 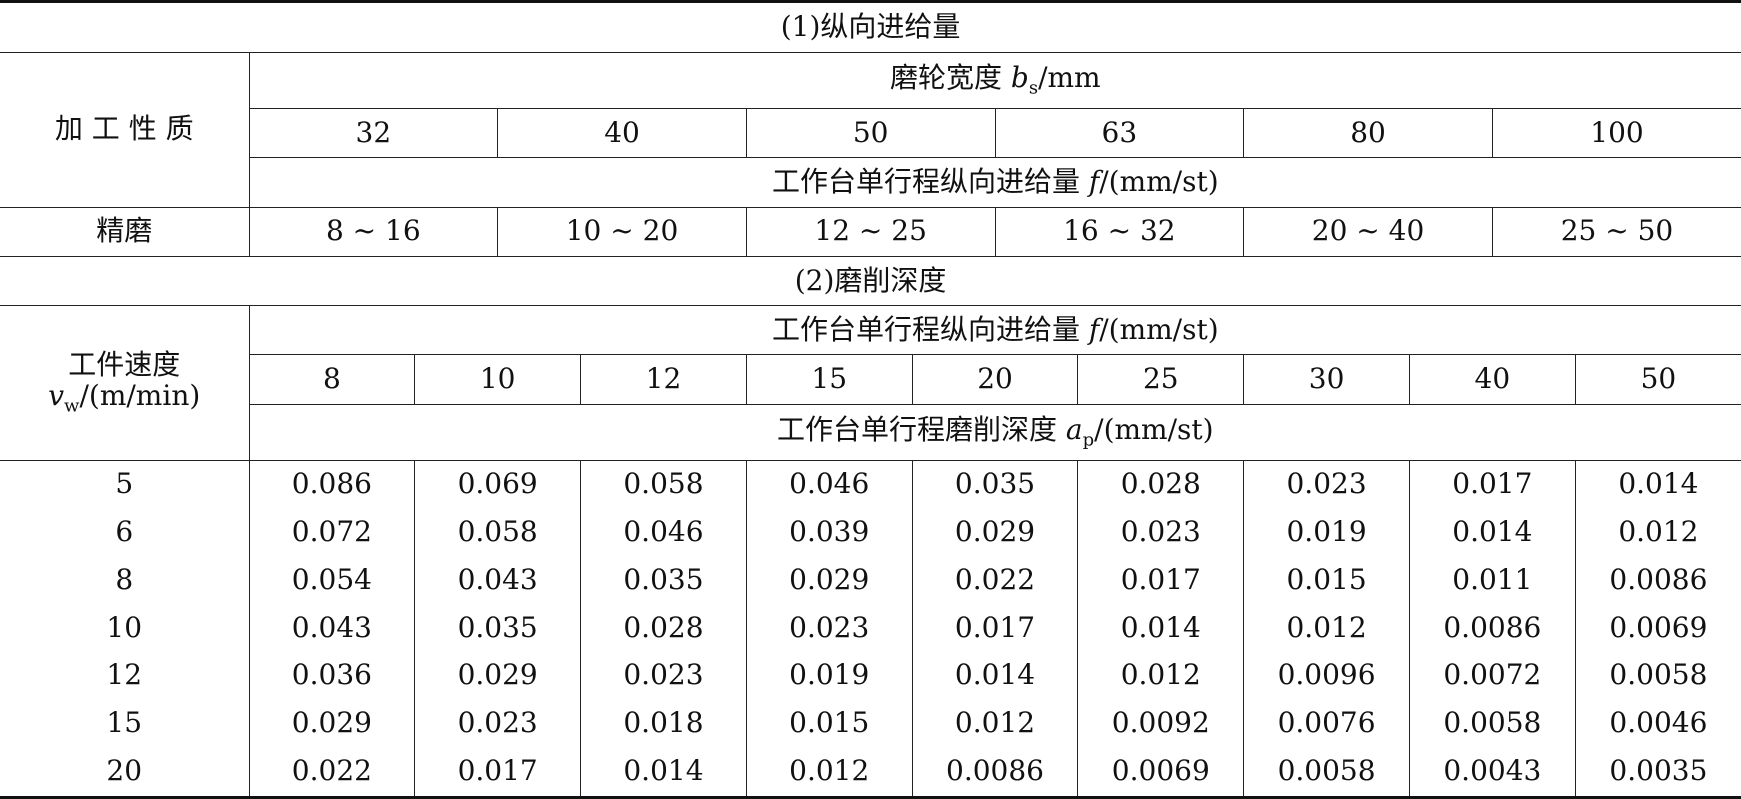 I want to click on depth-value: 0.086, so click(x=332, y=484).